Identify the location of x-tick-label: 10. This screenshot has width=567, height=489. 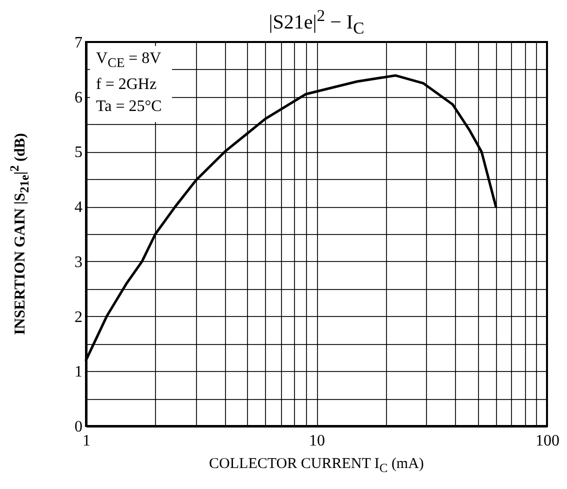
(317, 441).